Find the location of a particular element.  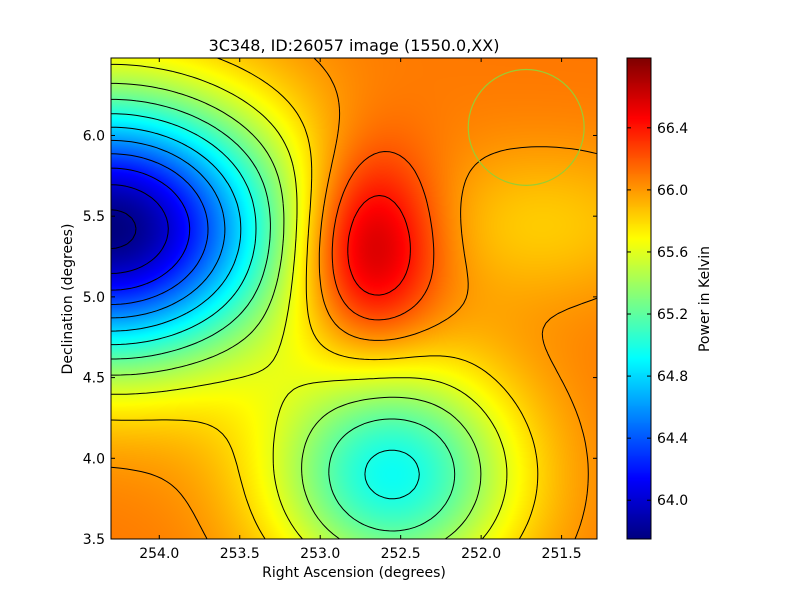

colorbar-tick-label: 65.6 is located at coordinates (672, 253).